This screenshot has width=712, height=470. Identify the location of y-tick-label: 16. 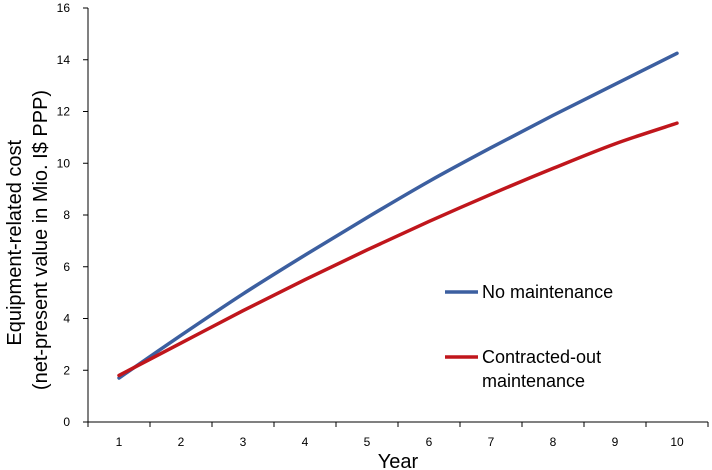
(64, 8).